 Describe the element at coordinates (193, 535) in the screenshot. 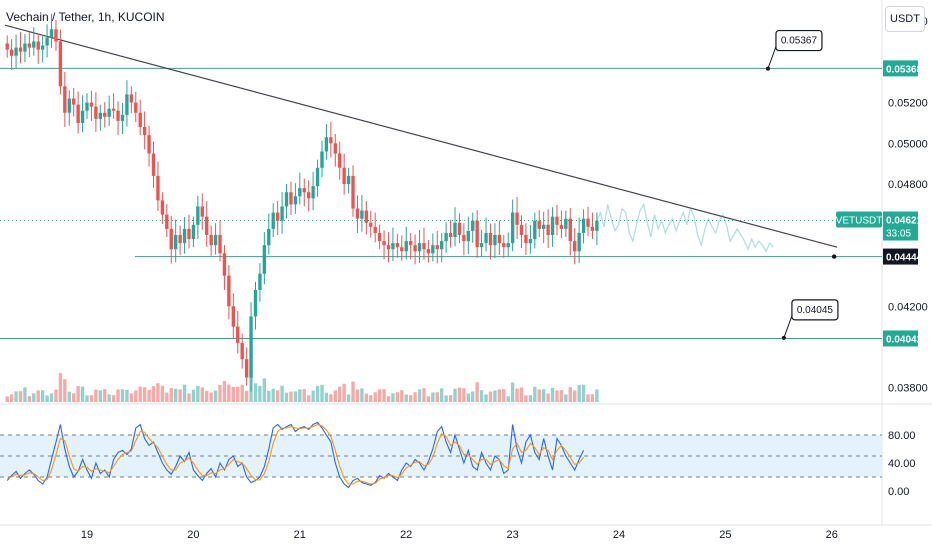

I see `time-tick-label: 20` at that location.